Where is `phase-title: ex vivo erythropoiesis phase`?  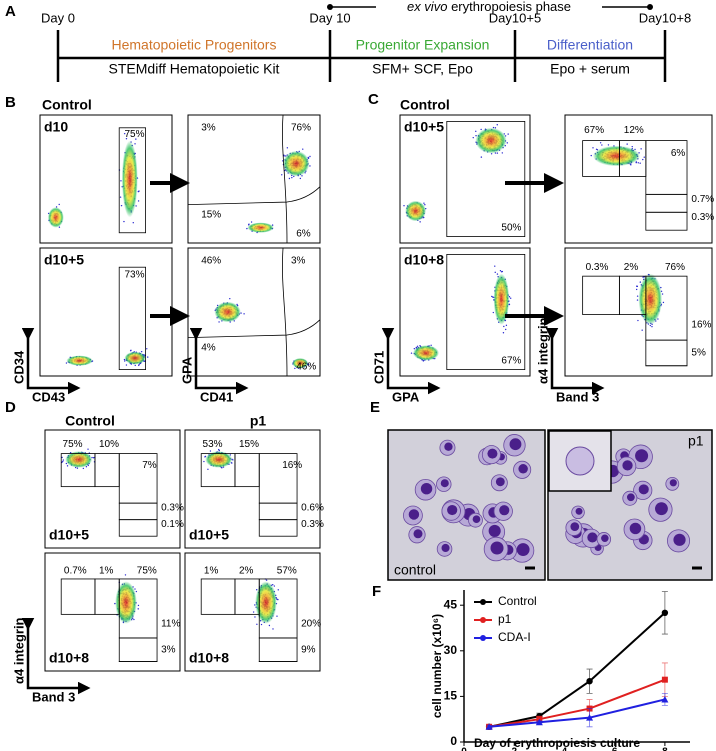
phase-title: ex vivo erythropoiesis phase is located at coordinates (489, 7).